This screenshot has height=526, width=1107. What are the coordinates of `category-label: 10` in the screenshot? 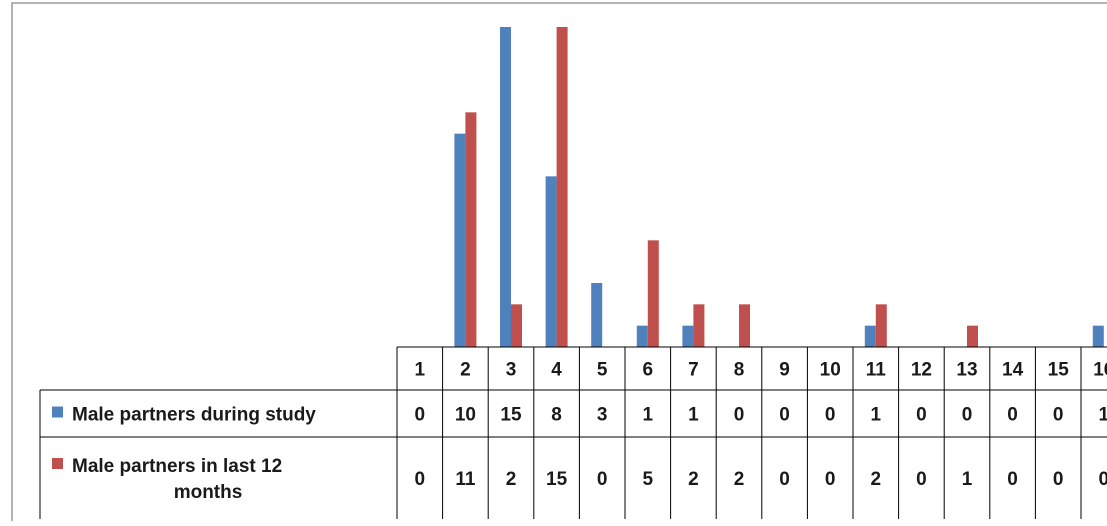 It's located at (830, 370).